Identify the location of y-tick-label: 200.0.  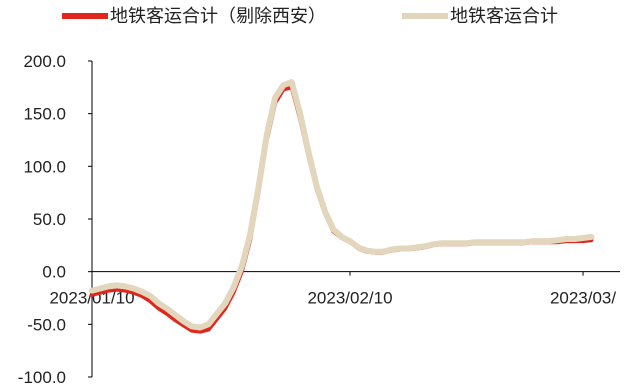
(44, 61).